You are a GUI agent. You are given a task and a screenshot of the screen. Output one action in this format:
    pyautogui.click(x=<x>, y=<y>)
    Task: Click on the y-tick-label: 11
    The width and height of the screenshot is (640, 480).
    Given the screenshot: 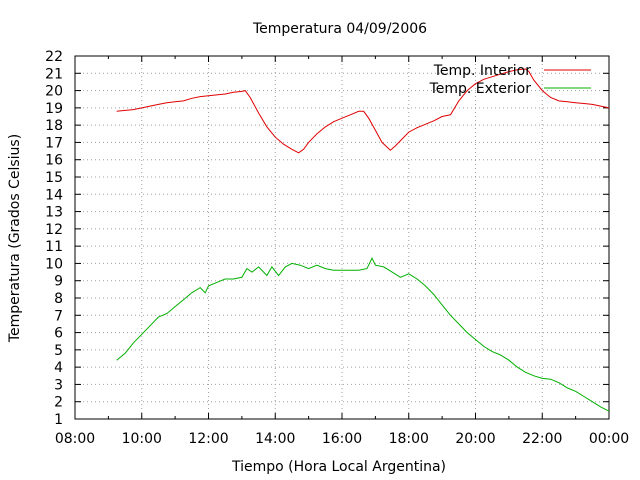 What is the action you would take?
    pyautogui.click(x=54, y=247)
    